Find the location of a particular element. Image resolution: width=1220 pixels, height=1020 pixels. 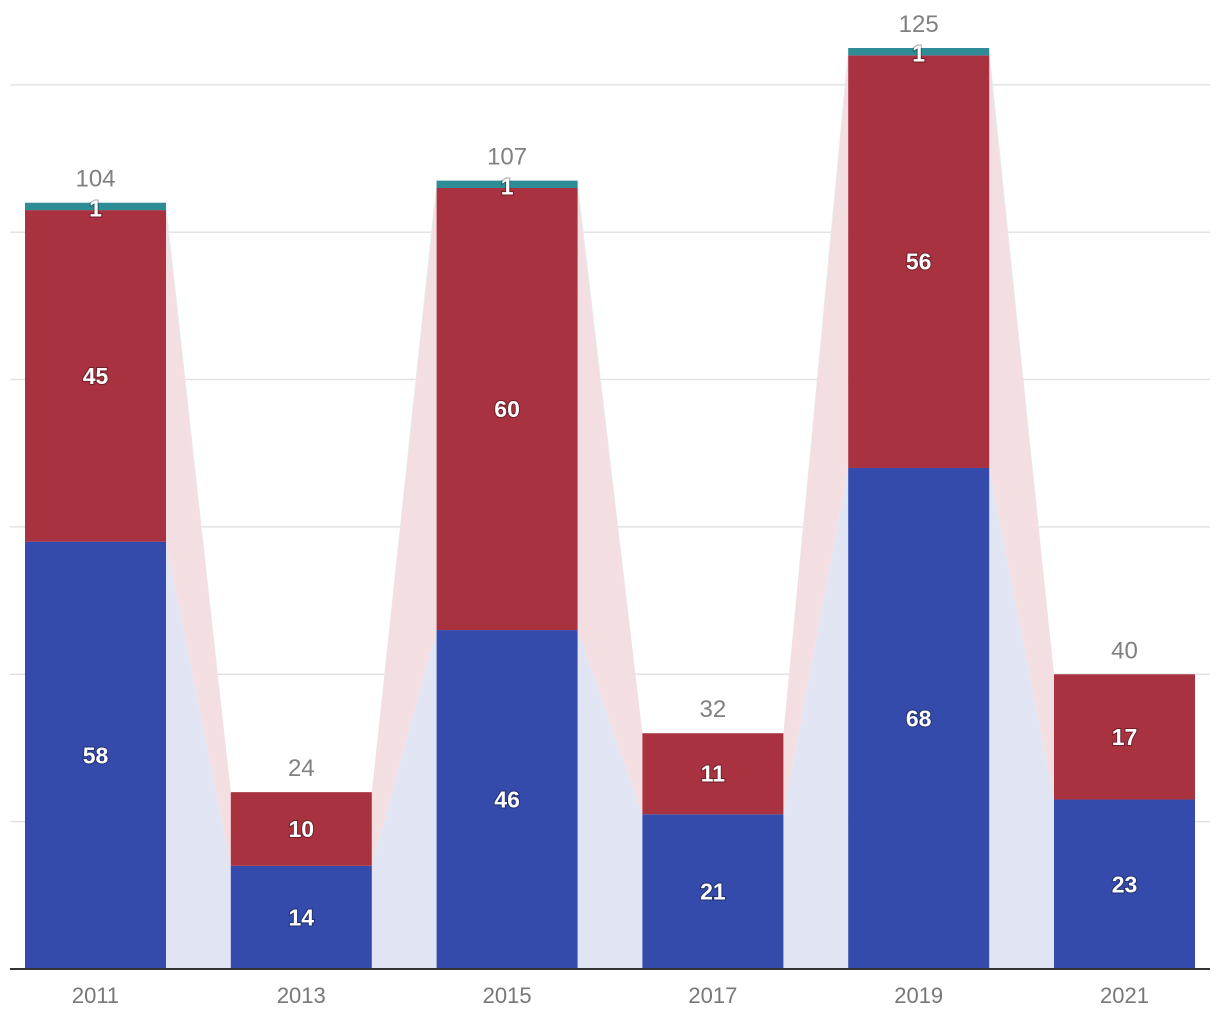

x-tick-label: 2013 is located at coordinates (301, 995).